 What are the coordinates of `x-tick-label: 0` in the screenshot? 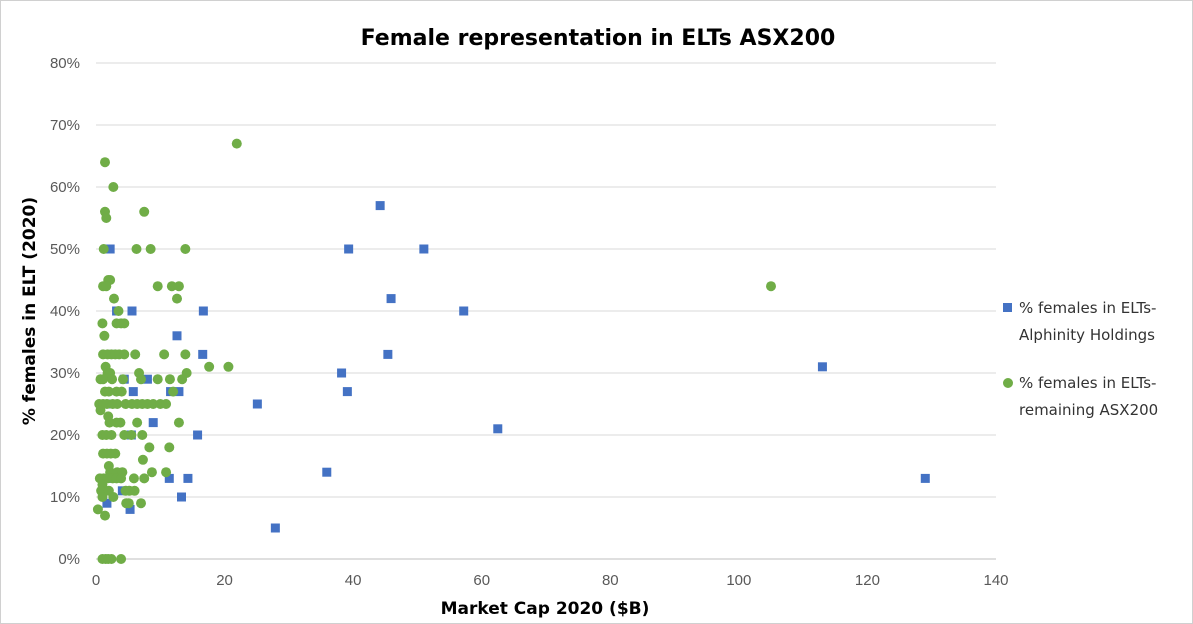 It's located at (96, 580).